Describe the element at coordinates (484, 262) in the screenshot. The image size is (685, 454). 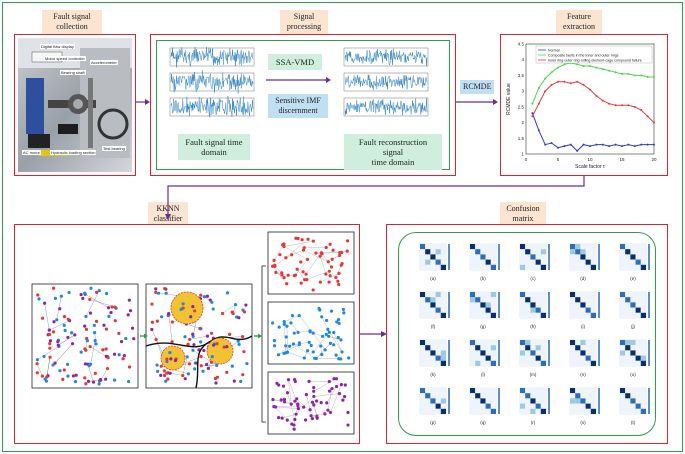
I see `confusion-matrix-cell: (b)` at that location.